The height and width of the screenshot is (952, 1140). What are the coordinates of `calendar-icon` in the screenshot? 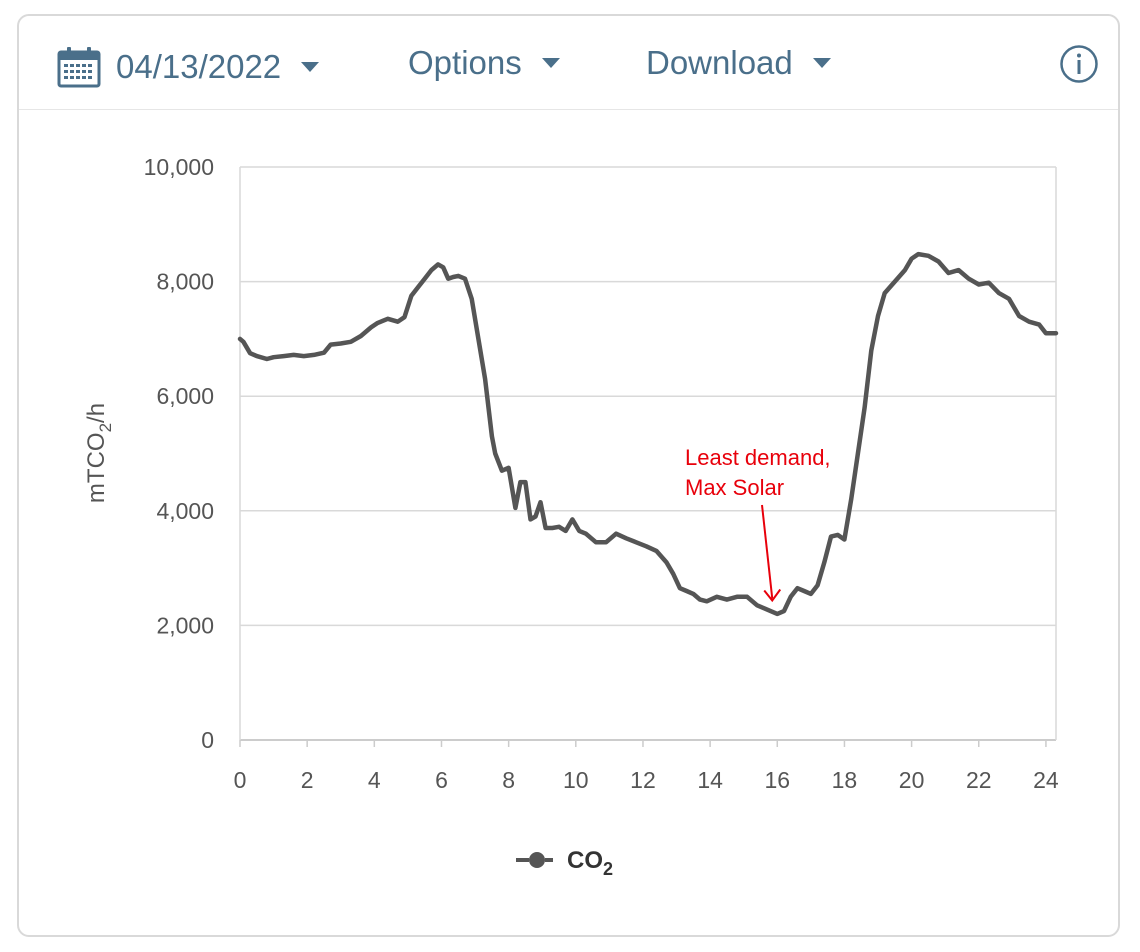 It's located at (79, 67).